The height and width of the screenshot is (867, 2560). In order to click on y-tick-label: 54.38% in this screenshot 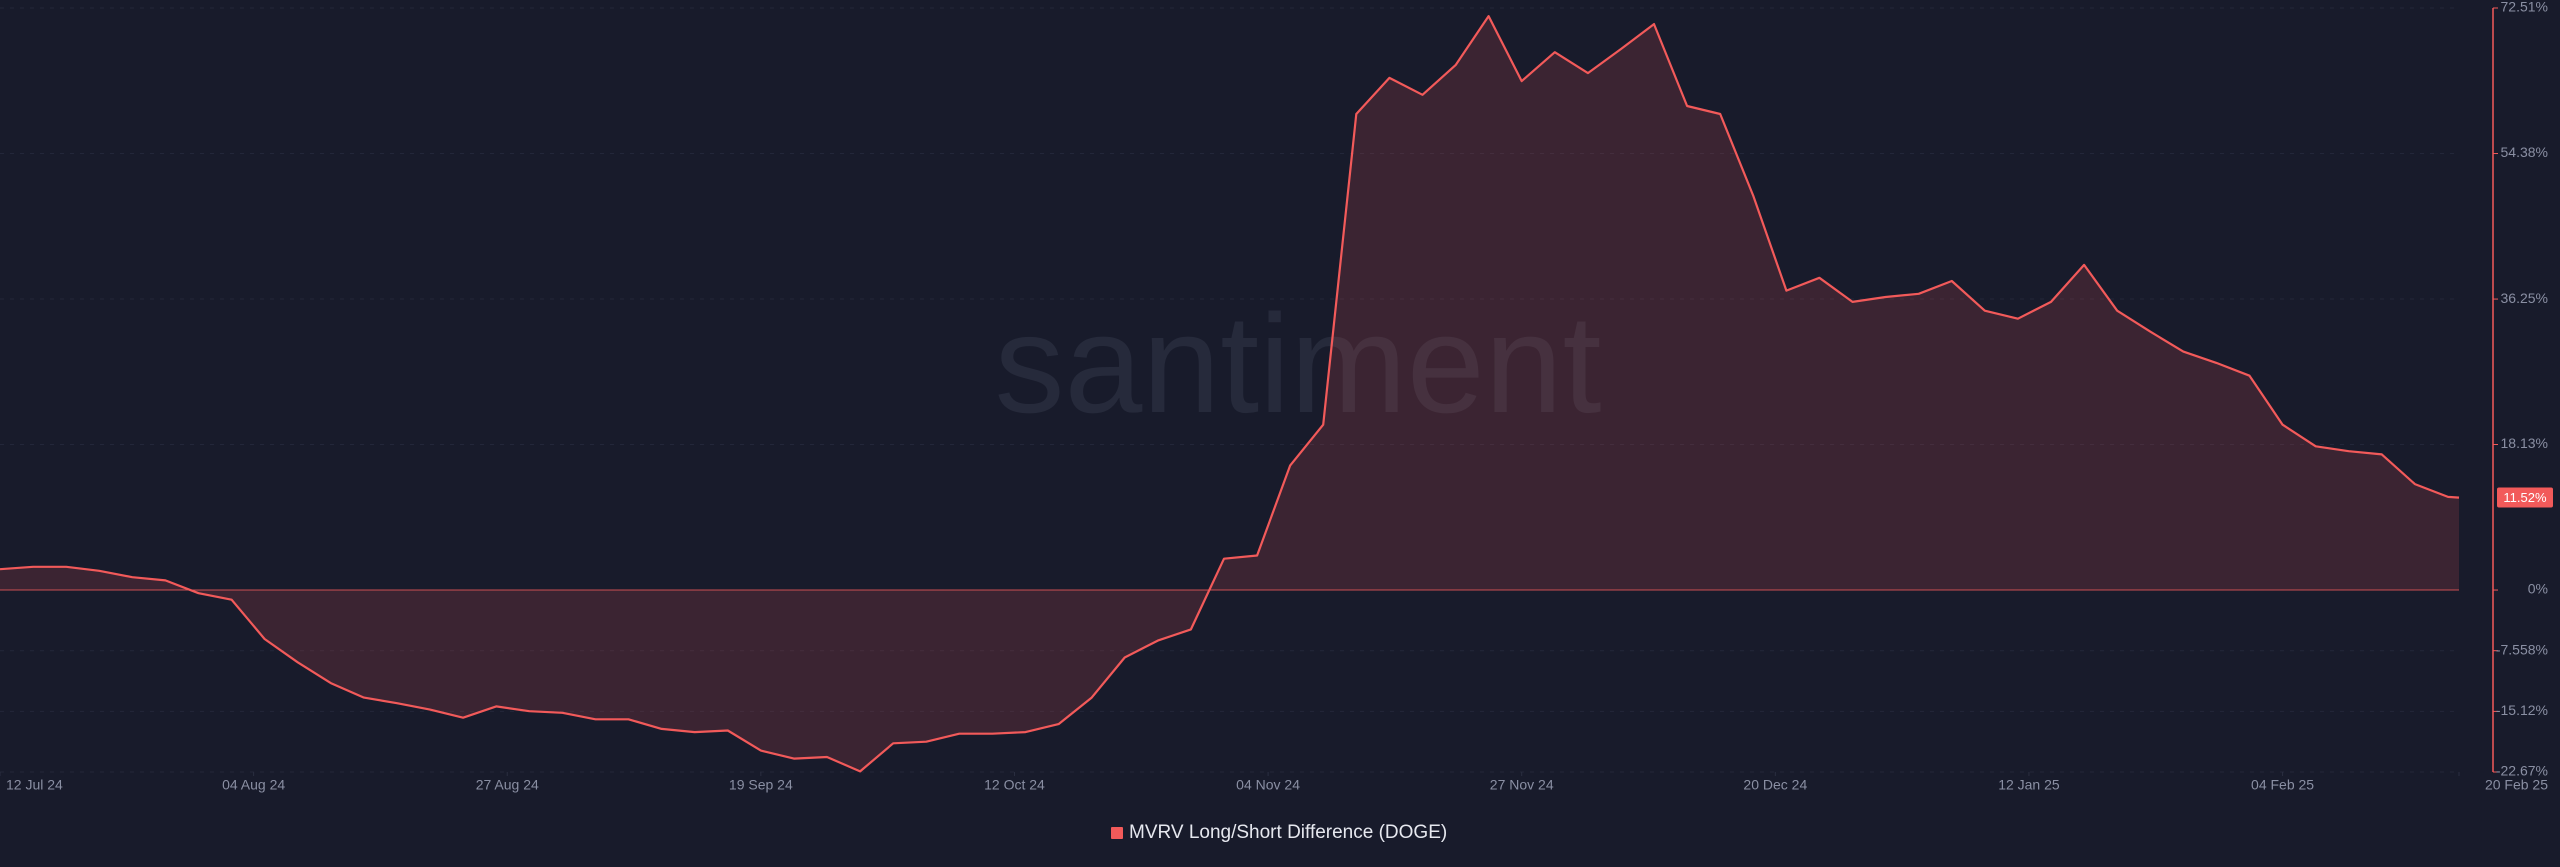, I will do `click(2524, 152)`.